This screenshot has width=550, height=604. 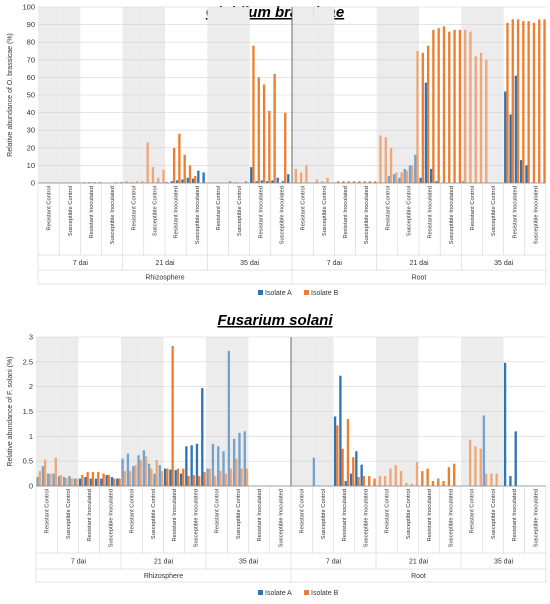 I want to click on timepoint-label: 7 dai, so click(x=335, y=263).